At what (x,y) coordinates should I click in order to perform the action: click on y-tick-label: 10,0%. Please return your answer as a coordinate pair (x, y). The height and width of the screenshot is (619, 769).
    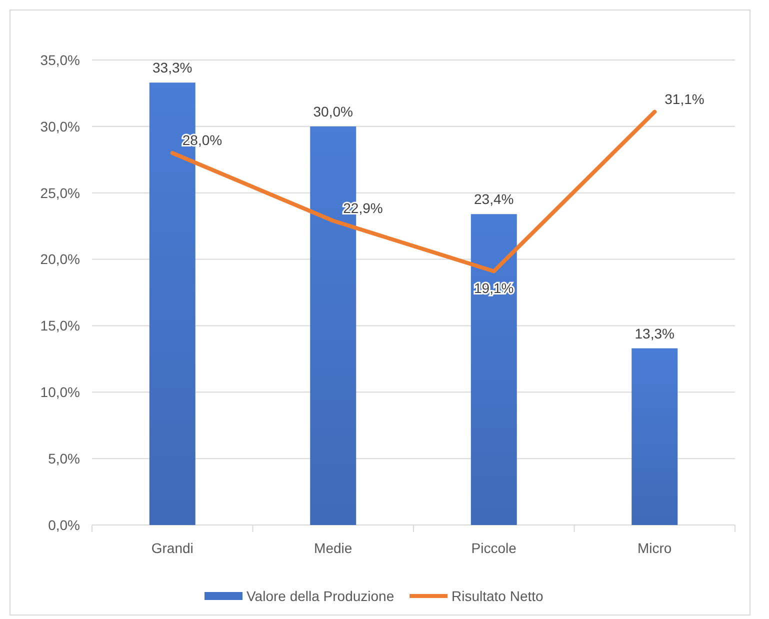
    Looking at the image, I should click on (60, 392).